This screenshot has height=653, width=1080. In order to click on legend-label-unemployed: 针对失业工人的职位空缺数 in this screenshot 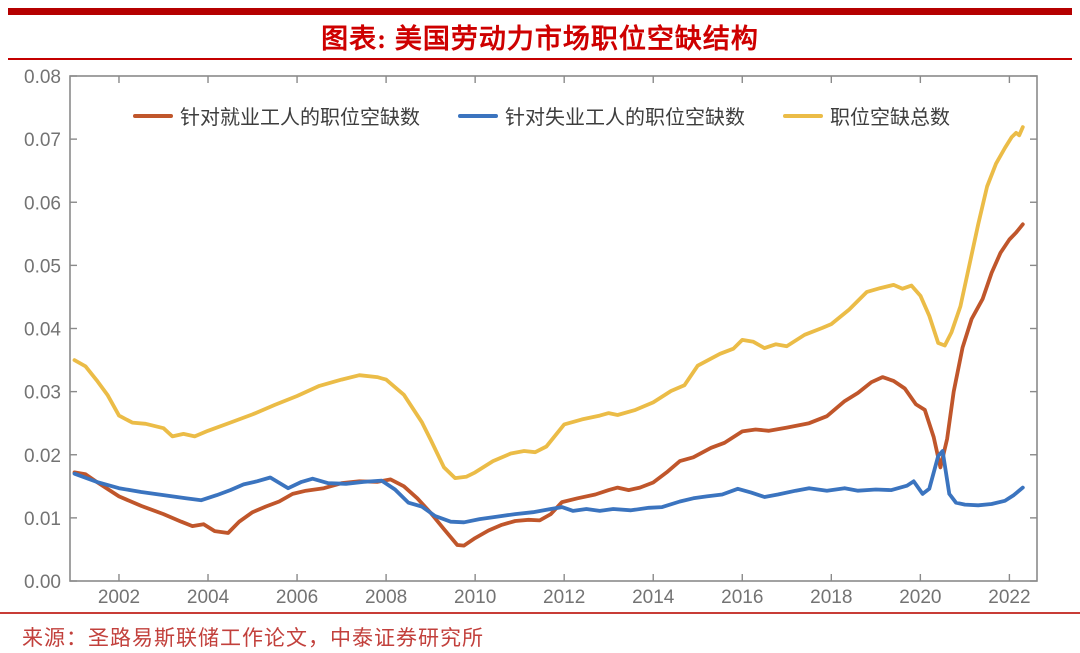, I will do `click(625, 118)`.